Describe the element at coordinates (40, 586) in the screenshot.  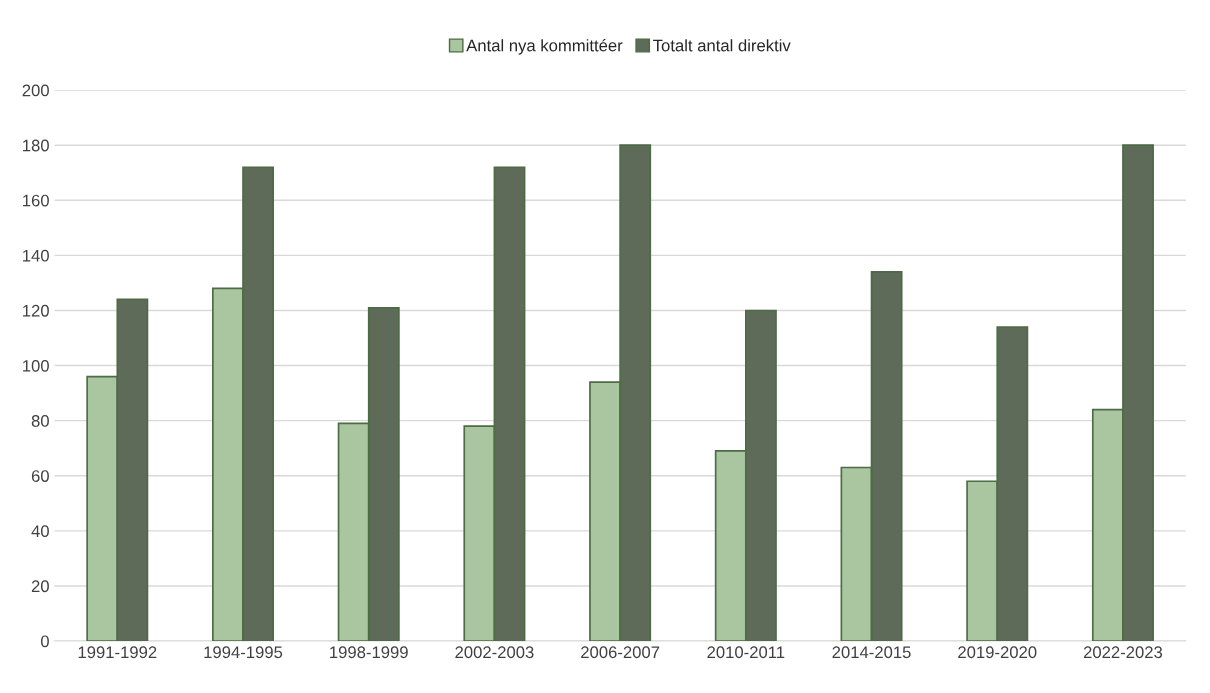
I see `y-tick-label: 20` at that location.